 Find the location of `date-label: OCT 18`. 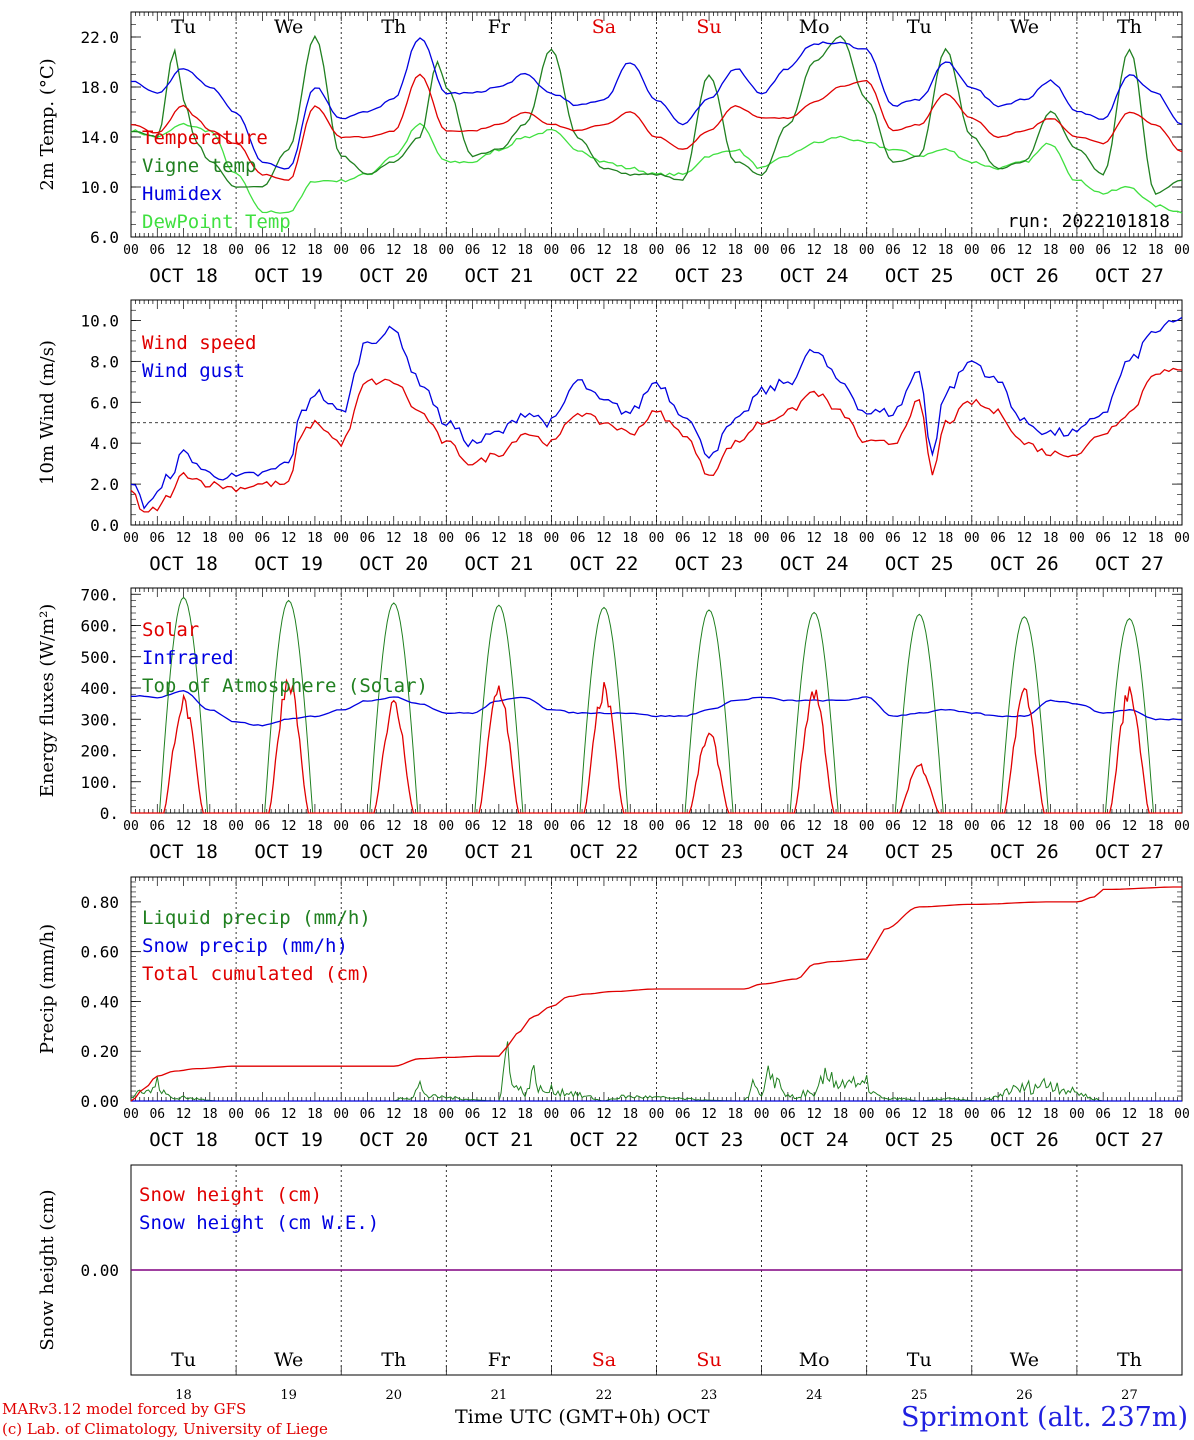

date-label: OCT 18 is located at coordinates (183, 276).